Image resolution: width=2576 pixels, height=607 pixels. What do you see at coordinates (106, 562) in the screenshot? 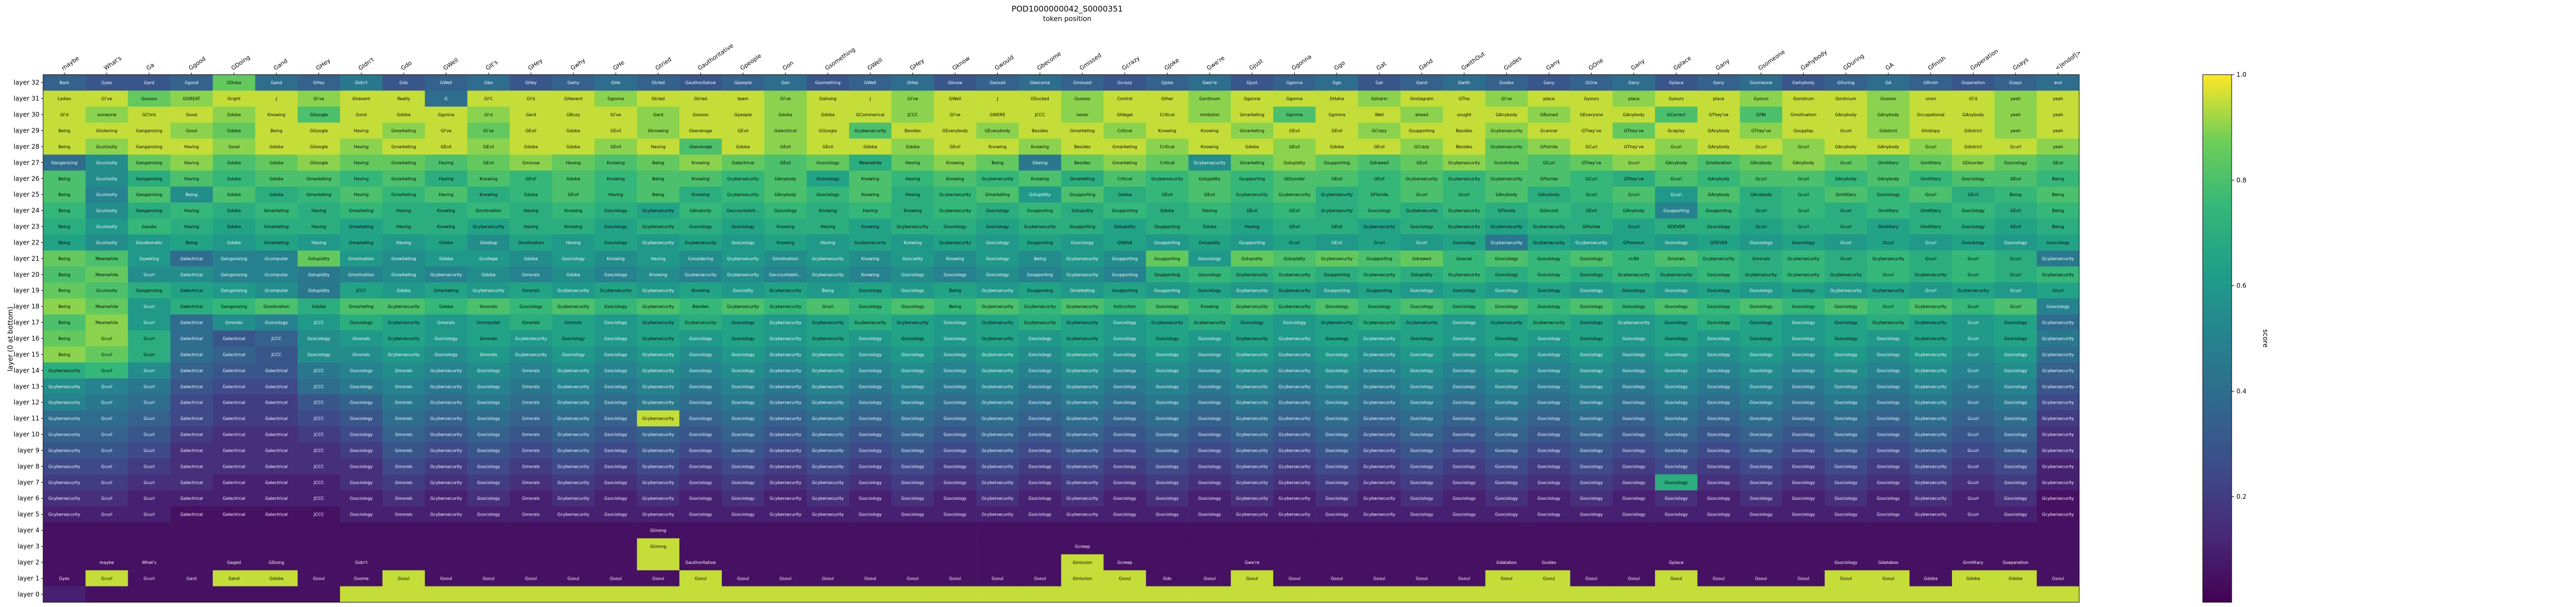
I see `cell-label: maybe` at bounding box center [106, 562].